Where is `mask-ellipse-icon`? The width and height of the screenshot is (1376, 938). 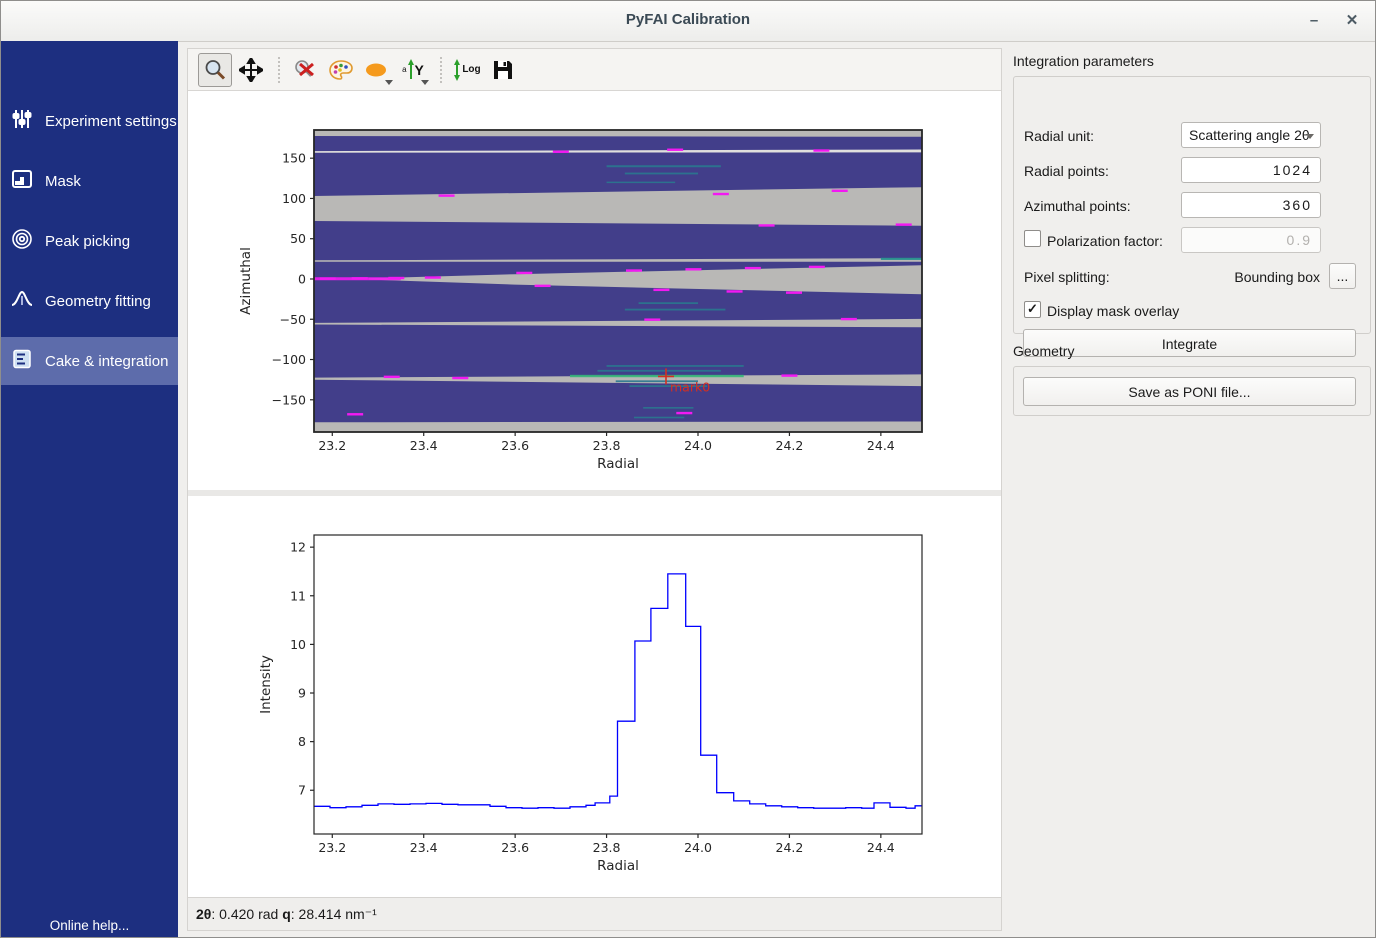
mask-ellipse-icon is located at coordinates (376, 69).